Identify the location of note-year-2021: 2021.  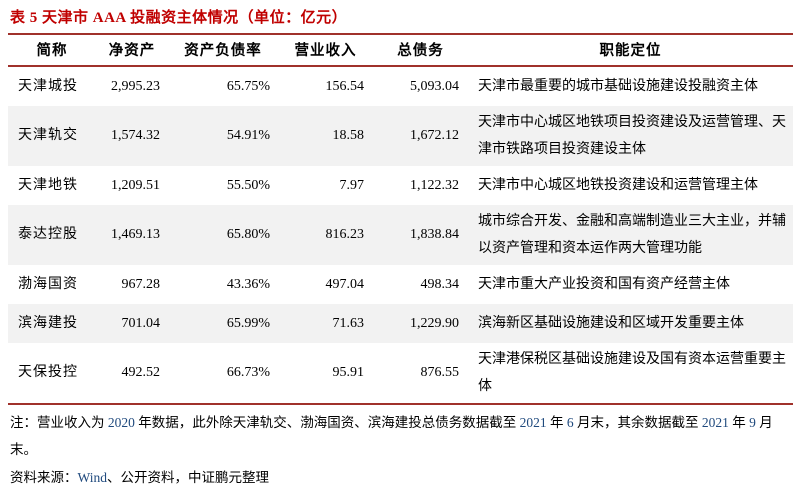
(533, 422).